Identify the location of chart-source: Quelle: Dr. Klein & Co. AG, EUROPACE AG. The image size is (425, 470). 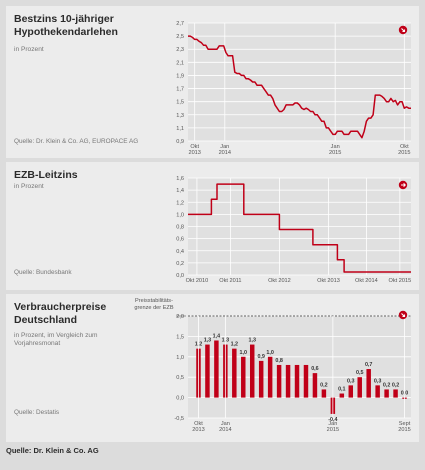
(76, 141).